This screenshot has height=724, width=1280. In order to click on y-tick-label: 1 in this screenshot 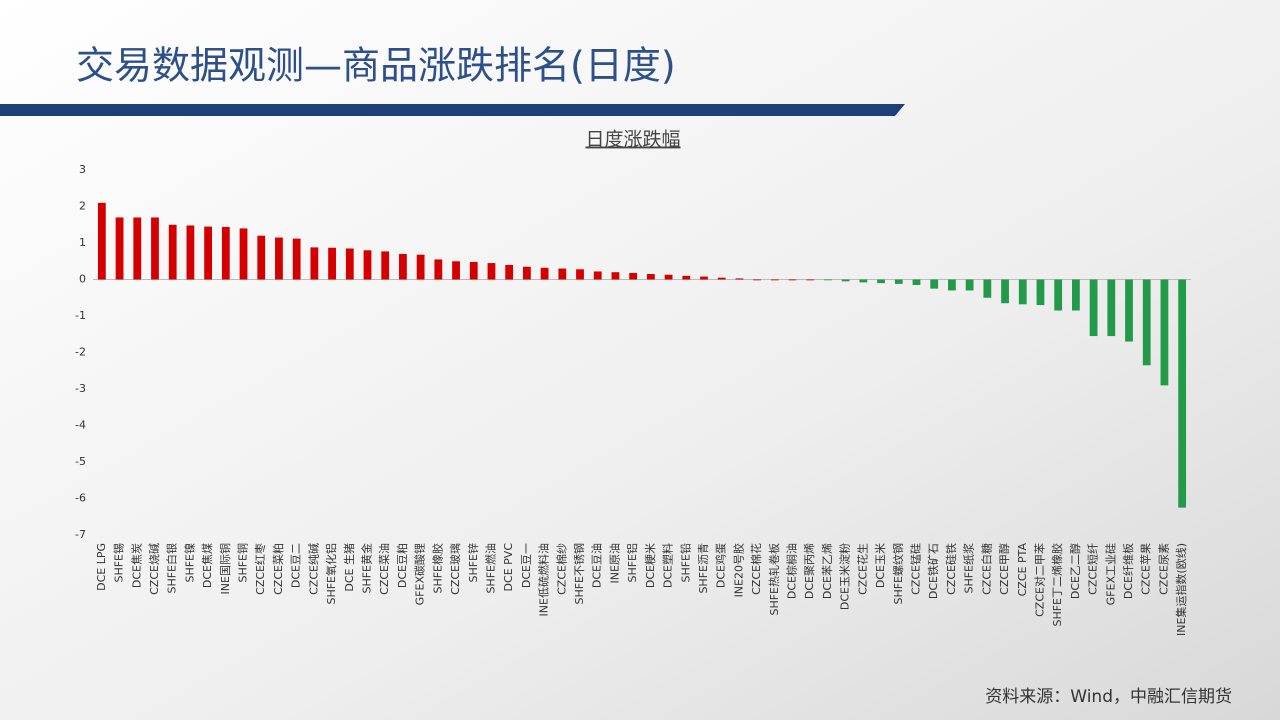, I will do `click(82, 242)`.